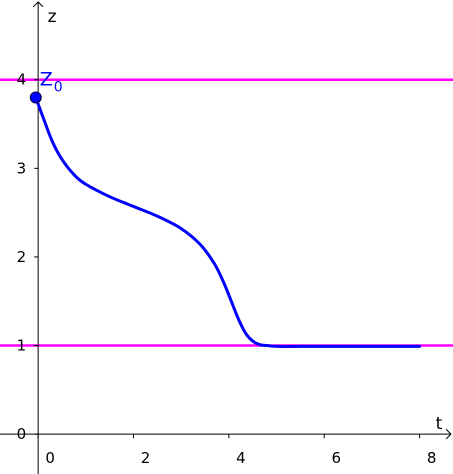 The height and width of the screenshot is (474, 453). What do you see at coordinates (146, 458) in the screenshot?
I see `x-tick-label-1: 2` at bounding box center [146, 458].